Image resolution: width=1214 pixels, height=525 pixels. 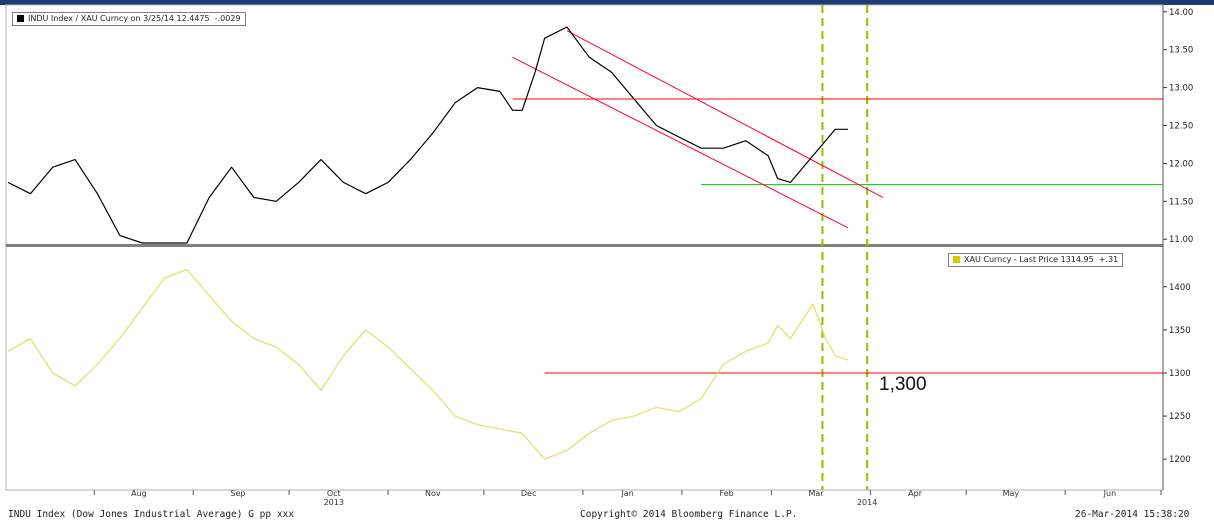 I want to click on y-tick-label: 13.00, so click(x=1181, y=89).